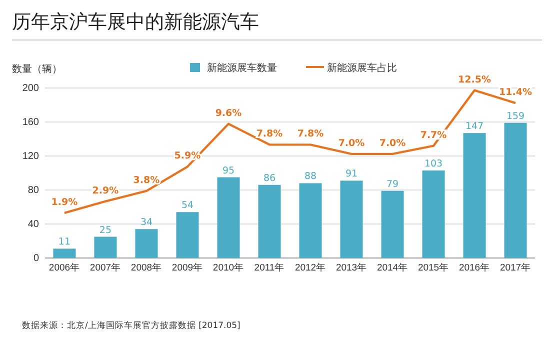  What do you see at coordinates (228, 113) in the screenshot?
I see `data-label: 9.6%` at bounding box center [228, 113].